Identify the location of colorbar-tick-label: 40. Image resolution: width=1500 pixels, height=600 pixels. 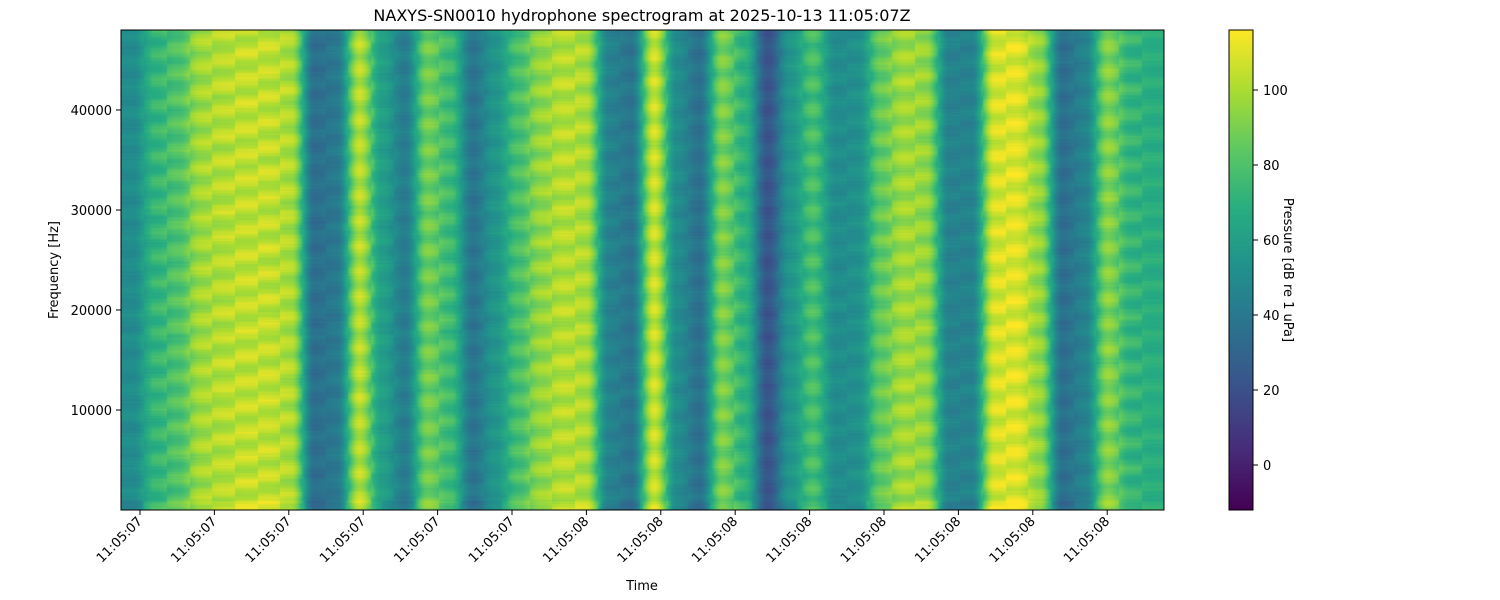
(1271, 316).